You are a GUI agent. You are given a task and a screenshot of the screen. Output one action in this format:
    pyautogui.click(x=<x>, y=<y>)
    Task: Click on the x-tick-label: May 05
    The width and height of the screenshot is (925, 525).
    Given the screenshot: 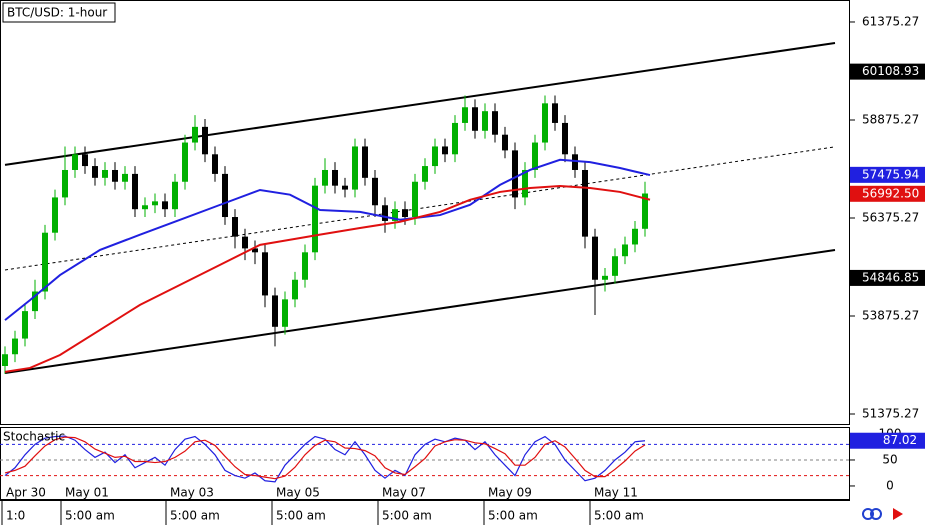 What is the action you would take?
    pyautogui.click(x=298, y=493)
    